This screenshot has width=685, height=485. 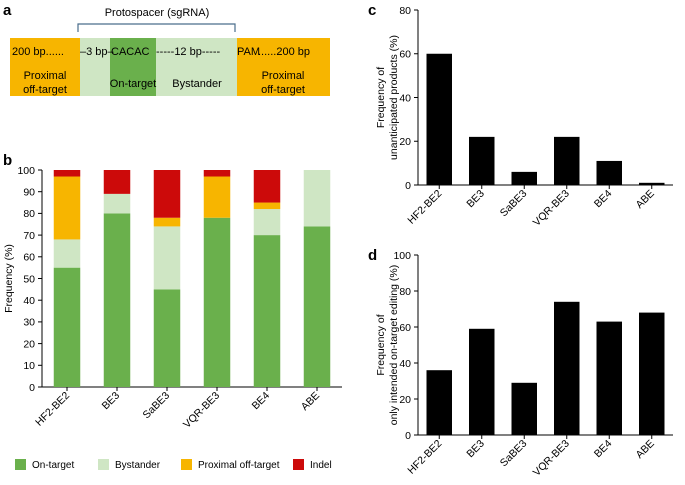 What do you see at coordinates (439, 402) in the screenshot?
I see `chart-d-bar-HF2-BE2` at bounding box center [439, 402].